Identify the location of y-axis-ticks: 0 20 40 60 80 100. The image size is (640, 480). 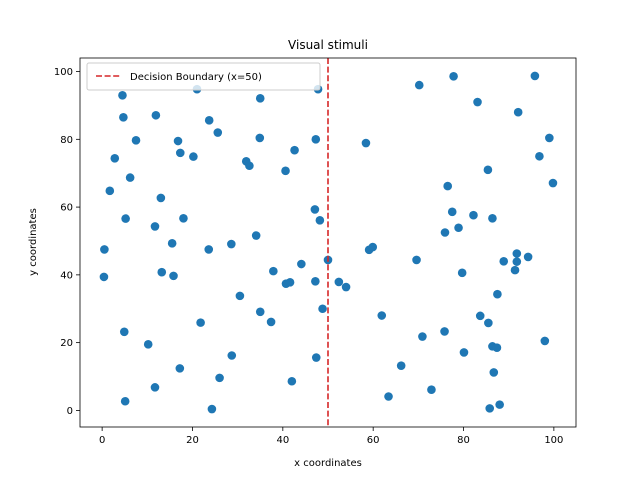
(67, 242).